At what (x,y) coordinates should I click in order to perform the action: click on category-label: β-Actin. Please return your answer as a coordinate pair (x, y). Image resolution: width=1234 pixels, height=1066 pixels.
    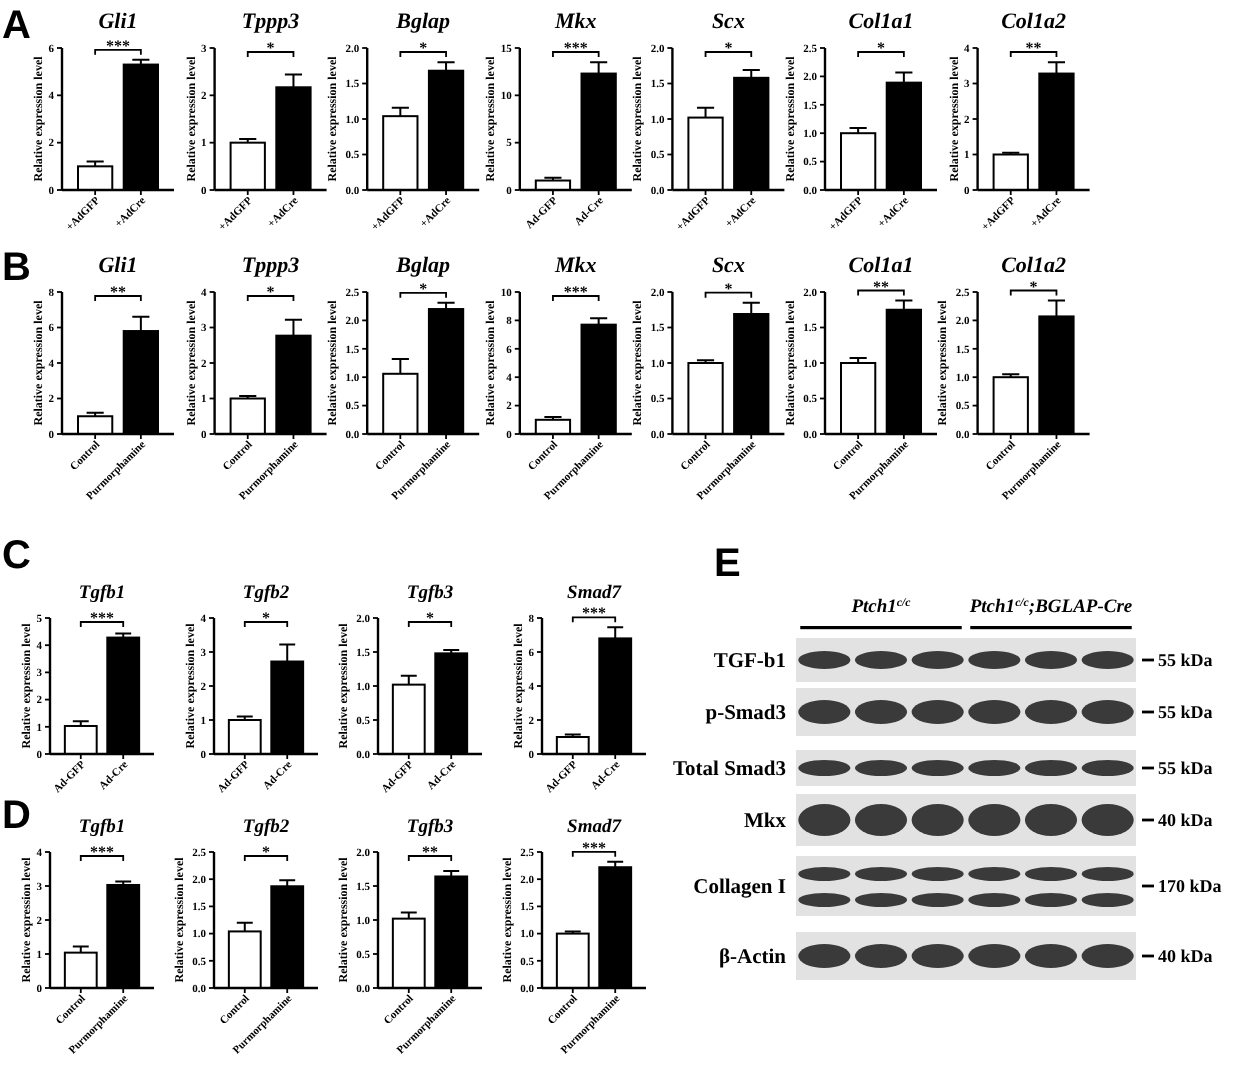
    Looking at the image, I should click on (752, 958).